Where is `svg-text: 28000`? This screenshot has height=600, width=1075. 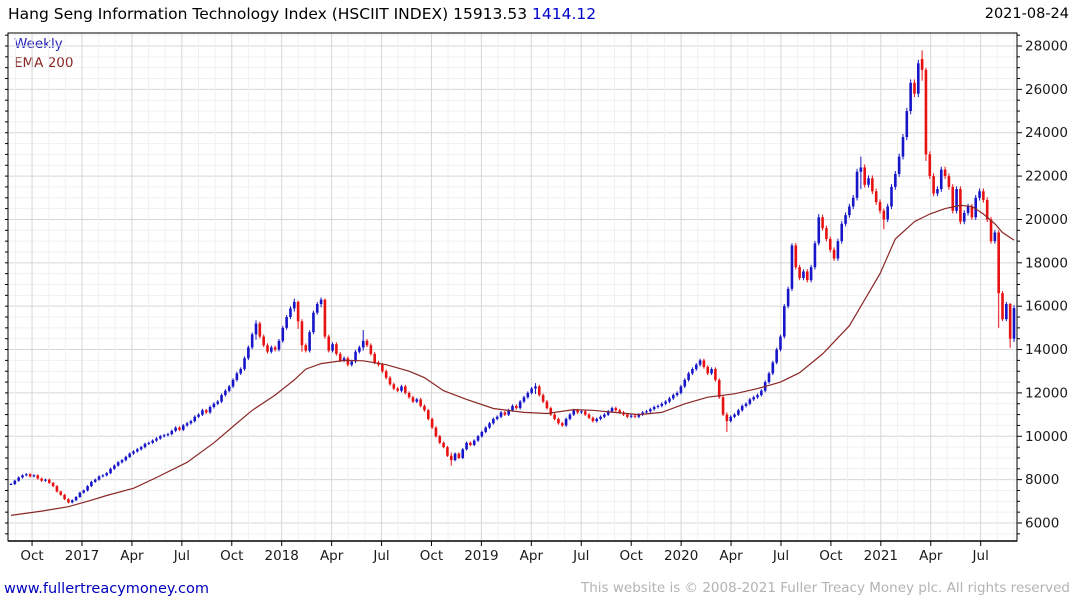
svg-text: 28000 is located at coordinates (1046, 47).